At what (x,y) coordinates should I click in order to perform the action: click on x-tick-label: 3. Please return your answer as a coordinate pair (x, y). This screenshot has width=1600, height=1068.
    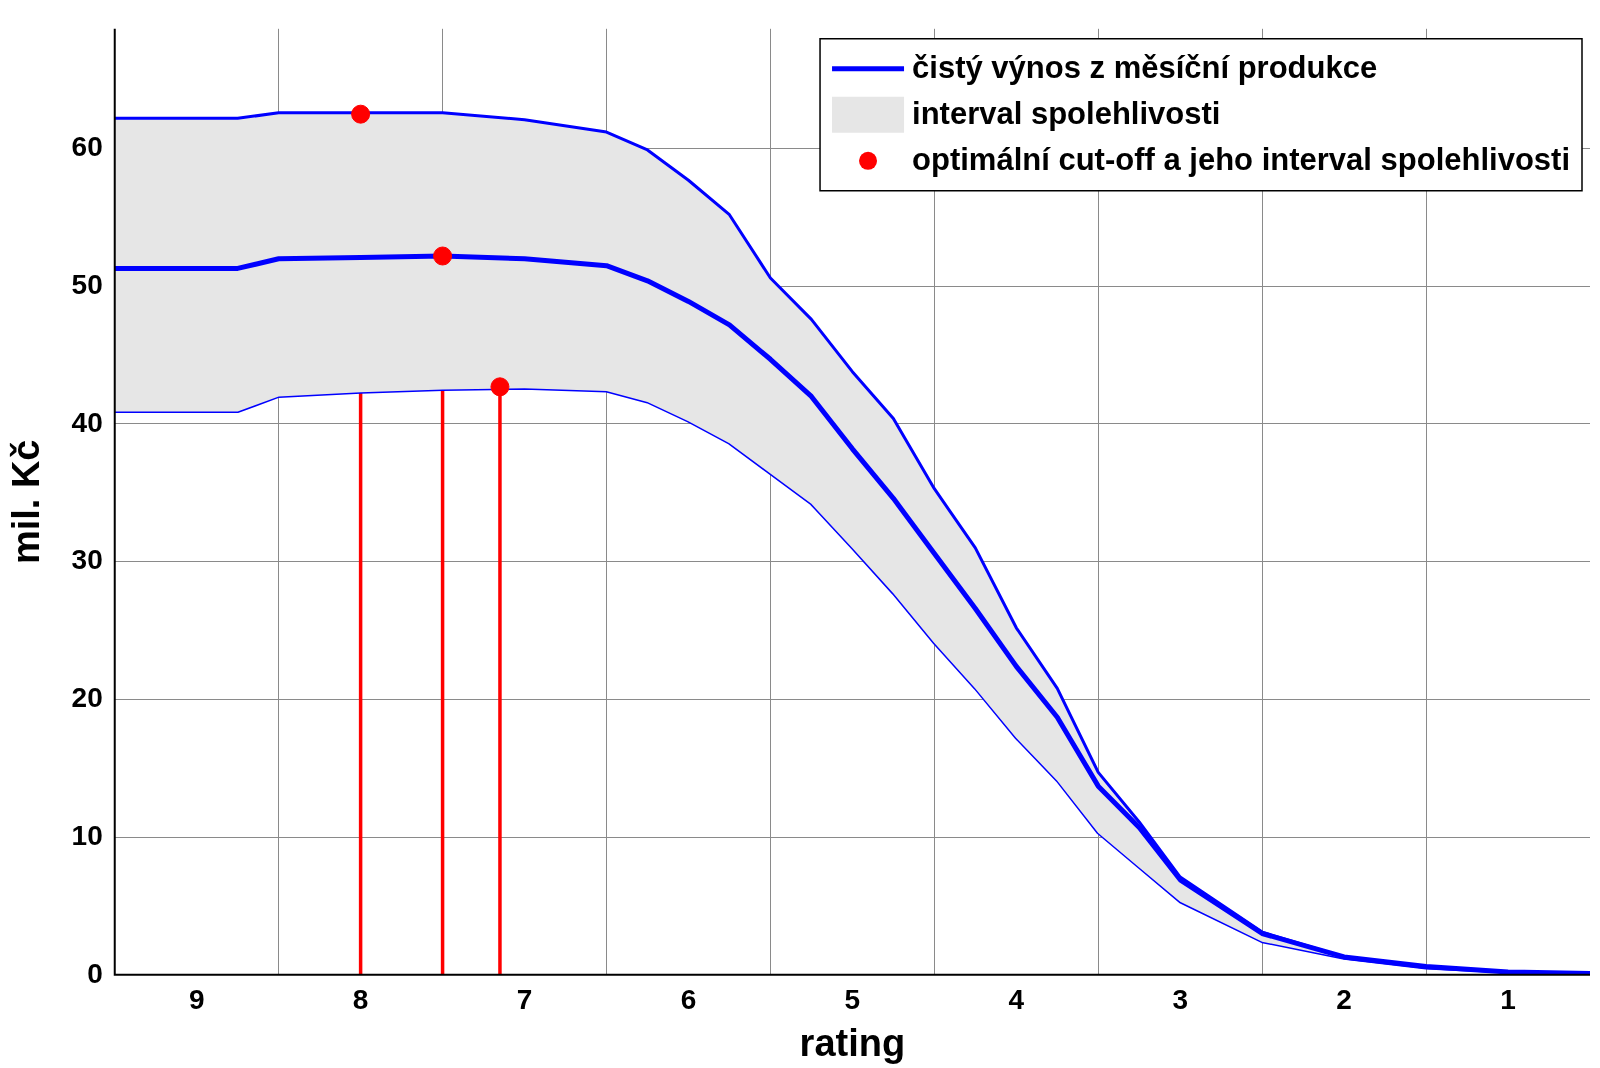
    Looking at the image, I should click on (1180, 1000).